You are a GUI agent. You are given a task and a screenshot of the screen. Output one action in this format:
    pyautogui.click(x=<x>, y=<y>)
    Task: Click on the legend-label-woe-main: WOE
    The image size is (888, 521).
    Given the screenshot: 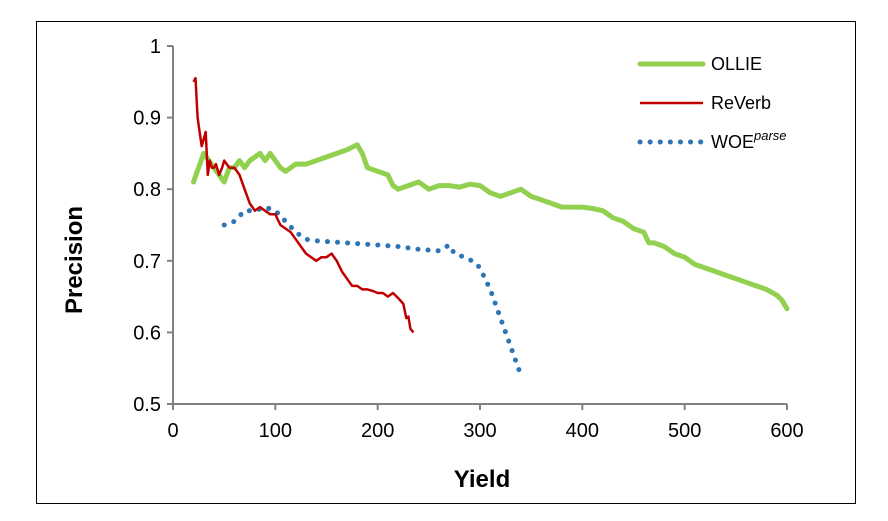 What is the action you would take?
    pyautogui.click(x=732, y=142)
    